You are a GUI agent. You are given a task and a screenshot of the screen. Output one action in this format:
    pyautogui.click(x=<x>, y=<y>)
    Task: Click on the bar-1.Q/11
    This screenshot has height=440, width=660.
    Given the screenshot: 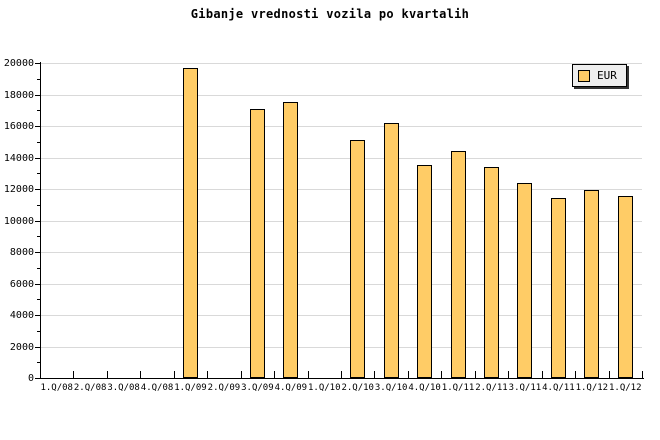 What is the action you would take?
    pyautogui.click(x=458, y=264)
    